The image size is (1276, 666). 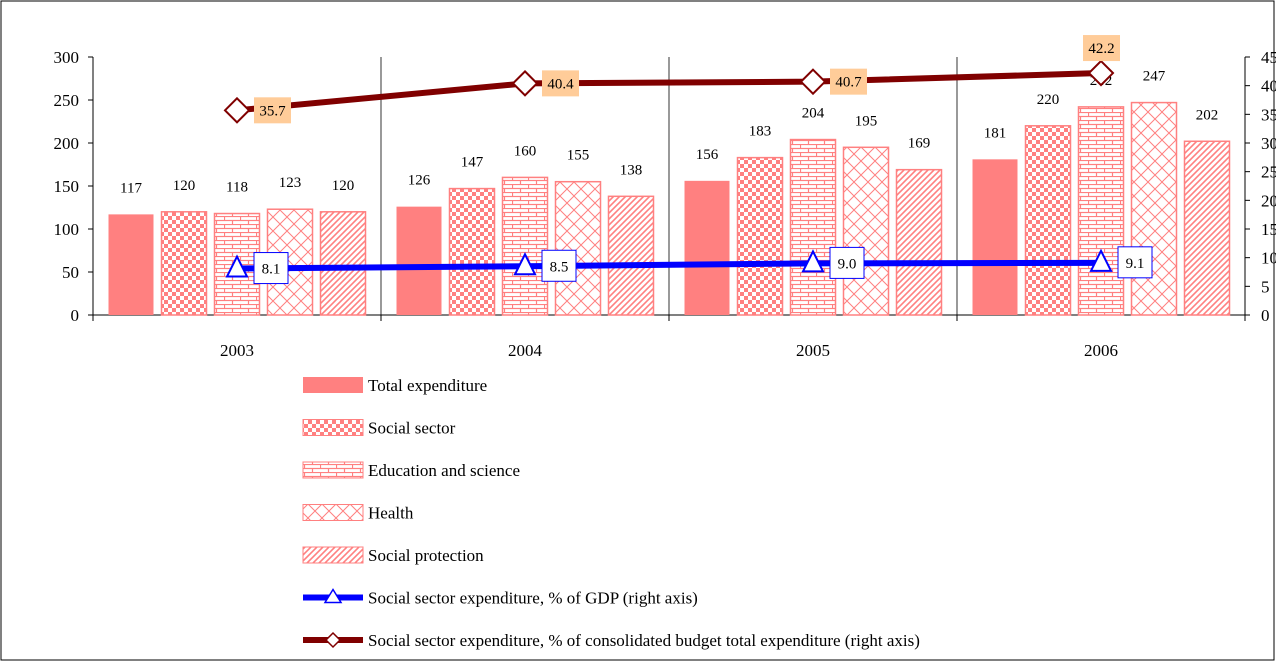 What do you see at coordinates (1265, 315) in the screenshot?
I see `right-axis-tick-label: 0` at bounding box center [1265, 315].